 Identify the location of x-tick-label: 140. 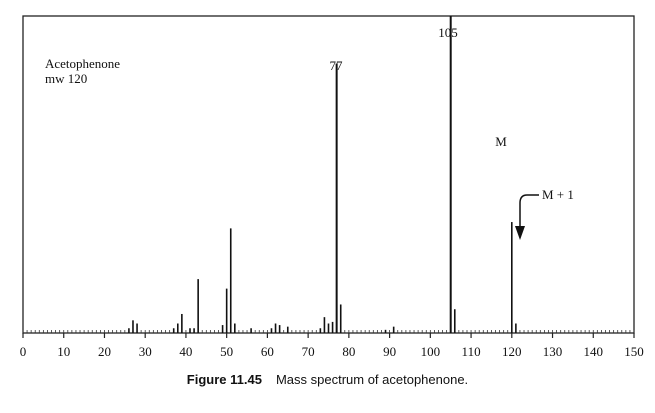
(594, 351).